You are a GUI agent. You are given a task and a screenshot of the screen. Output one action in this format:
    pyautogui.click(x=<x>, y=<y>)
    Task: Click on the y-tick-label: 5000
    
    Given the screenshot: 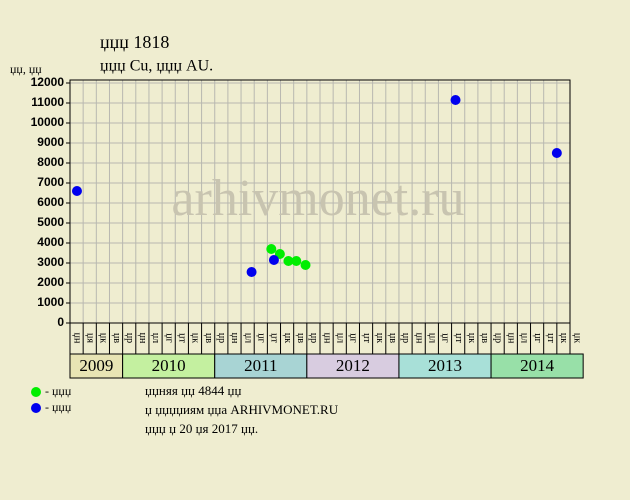 What is the action you would take?
    pyautogui.click(x=50, y=222)
    